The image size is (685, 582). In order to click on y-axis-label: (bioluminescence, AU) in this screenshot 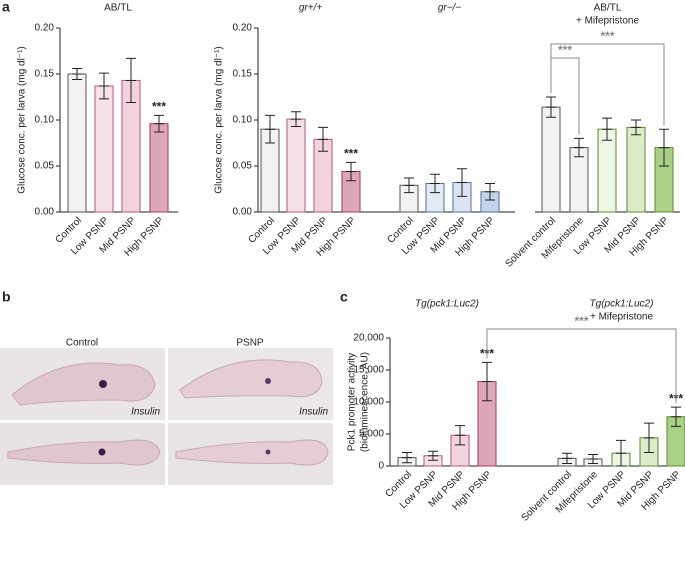, I will do `click(365, 402)`.